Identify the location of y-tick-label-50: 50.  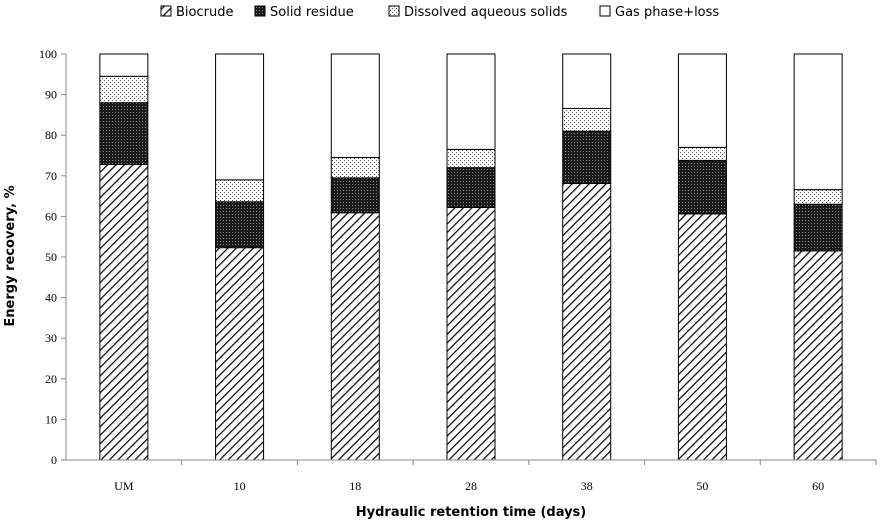
(51, 257).